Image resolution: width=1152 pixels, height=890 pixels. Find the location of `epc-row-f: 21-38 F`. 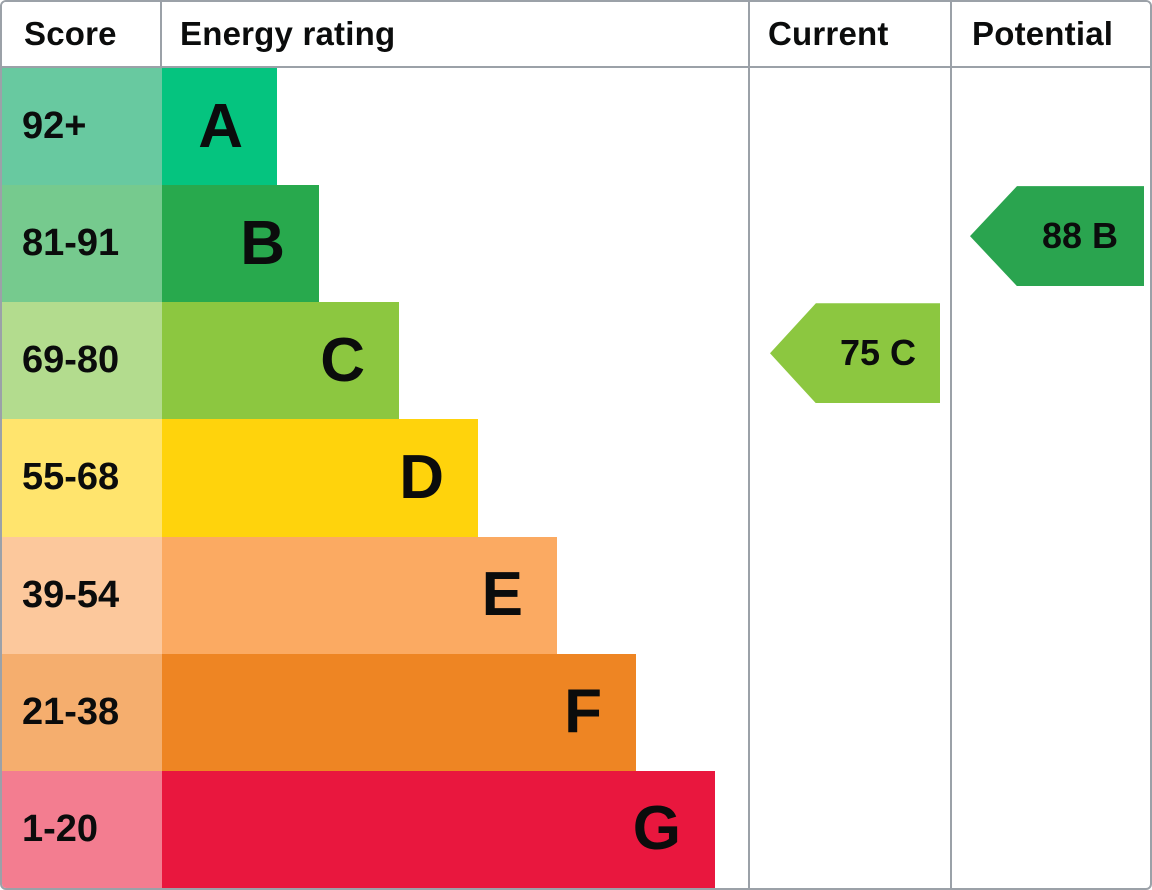

epc-row-f: 21-38 F is located at coordinates (576, 712).